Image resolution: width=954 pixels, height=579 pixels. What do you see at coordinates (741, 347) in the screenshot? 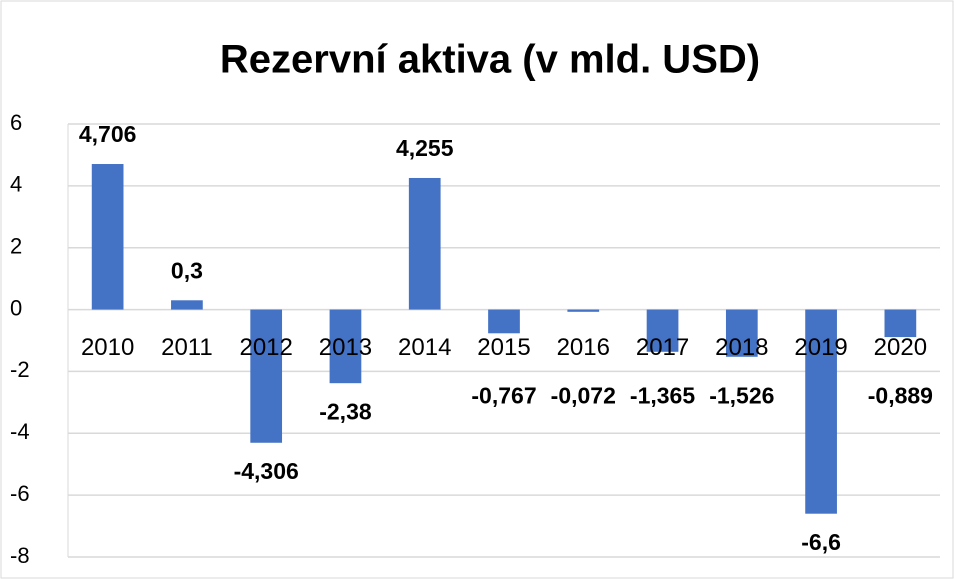
I see `x-tick-label: 2018` at bounding box center [741, 347].